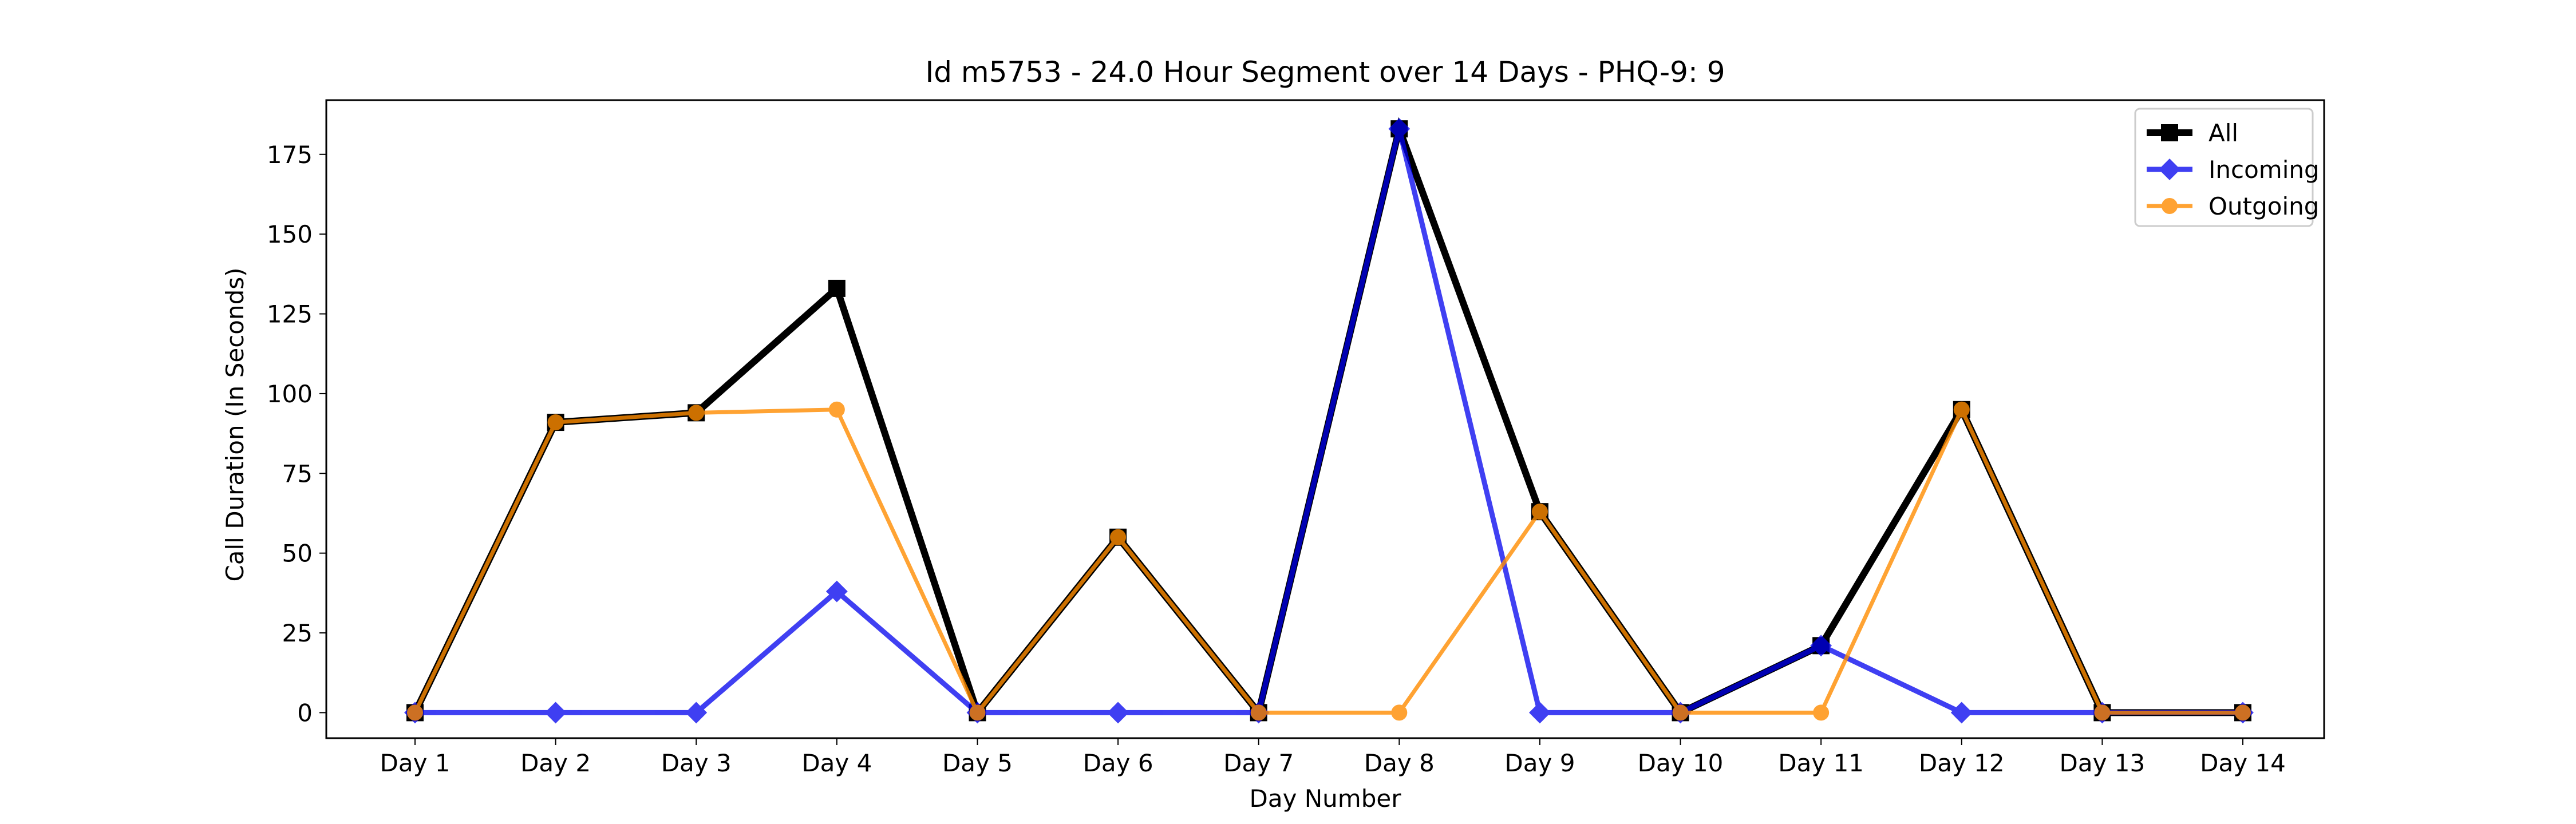  Describe the element at coordinates (297, 633) in the screenshot. I see `y-tick-label: 25` at that location.